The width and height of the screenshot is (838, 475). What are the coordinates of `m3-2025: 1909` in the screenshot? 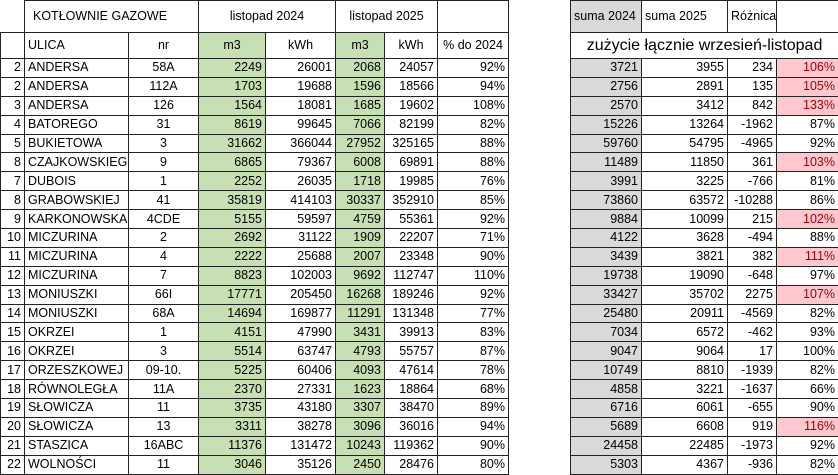 It's located at (360, 238).